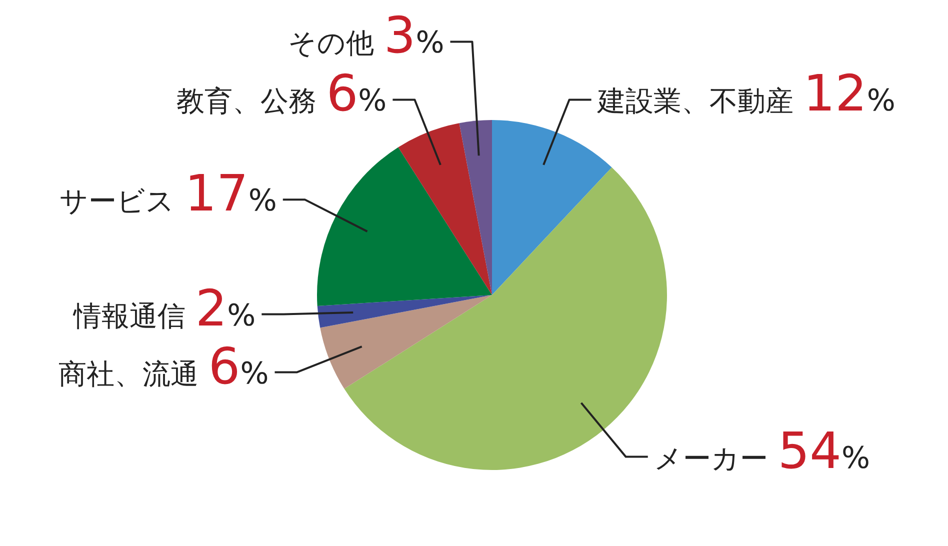 This screenshot has height=546, width=948. What do you see at coordinates (414, 35) in the screenshot?
I see `data-label: 3%` at bounding box center [414, 35].